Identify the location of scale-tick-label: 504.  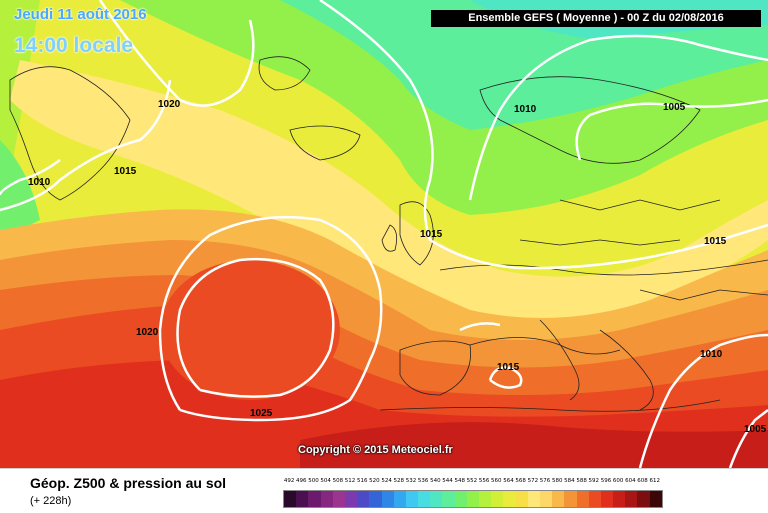
(325, 481).